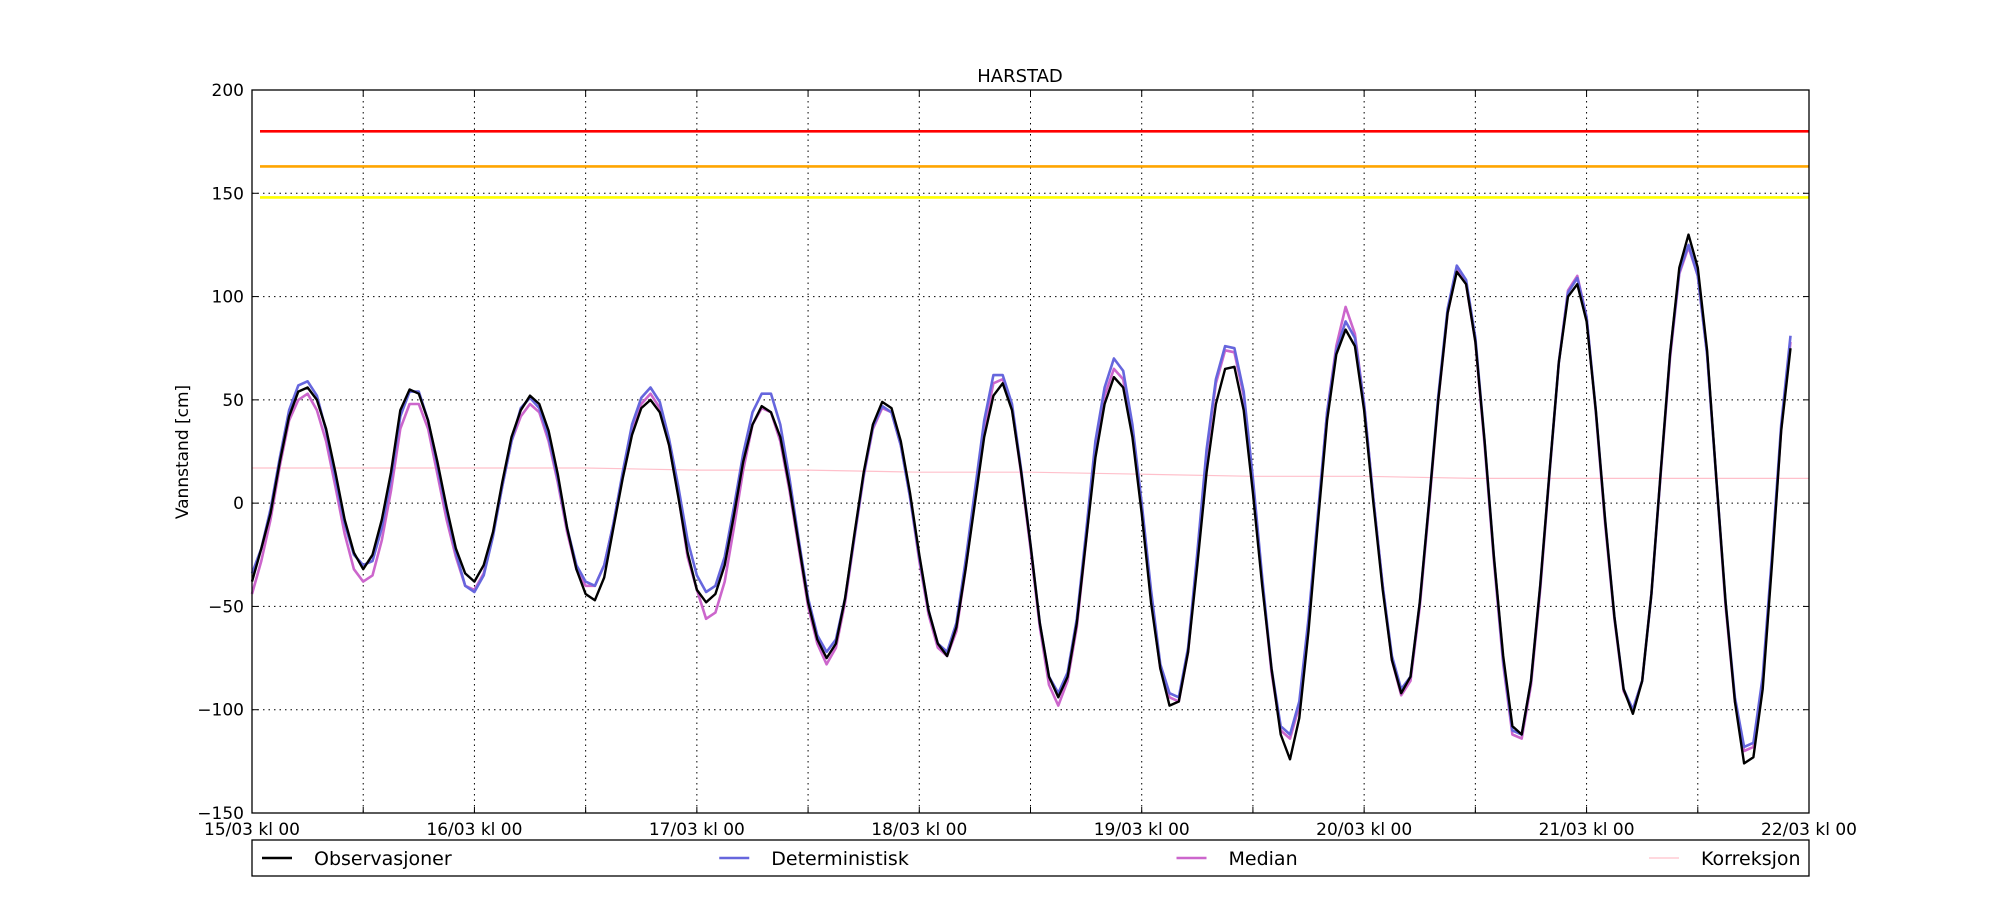 The image size is (2000, 904). I want to click on chart-title: HARSTAD, so click(1020, 76).